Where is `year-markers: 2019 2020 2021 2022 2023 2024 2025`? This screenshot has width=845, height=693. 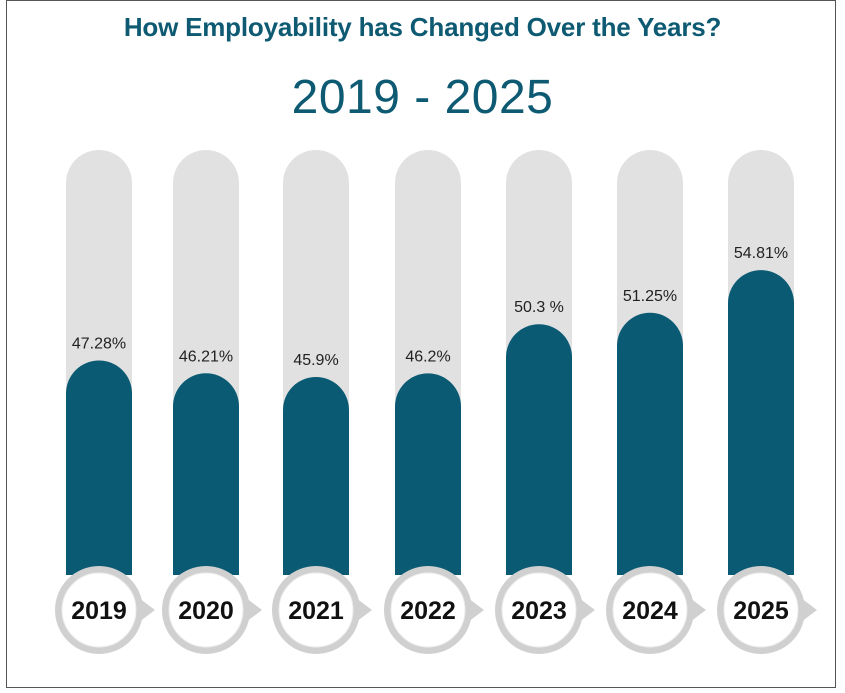
year-markers: 2019 2020 2021 2022 2023 2024 2025 is located at coordinates (436, 610).